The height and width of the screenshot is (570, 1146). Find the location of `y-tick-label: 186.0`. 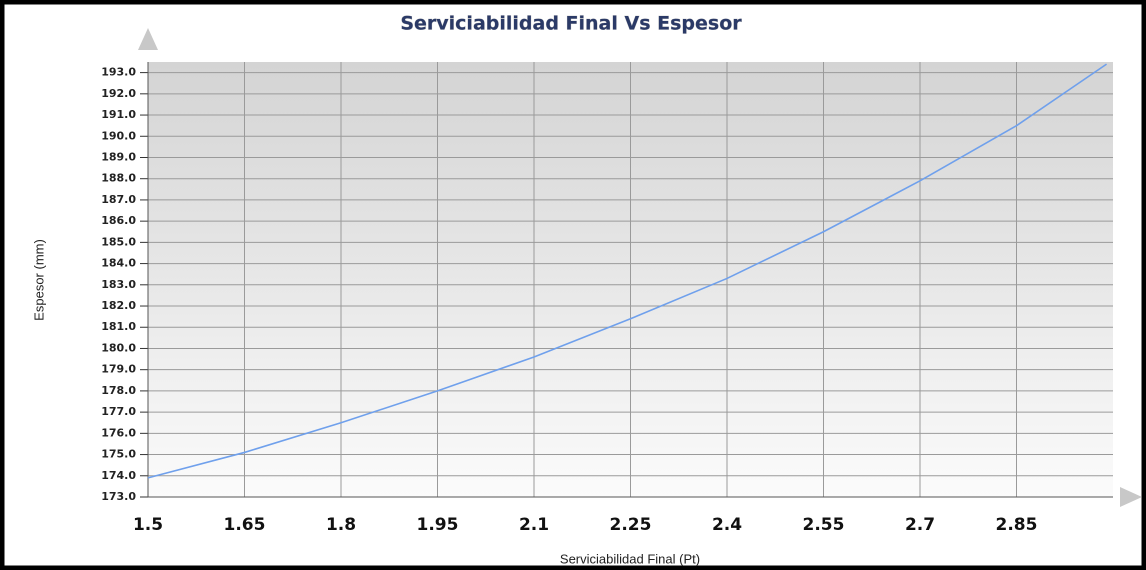

y-tick-label: 186.0 is located at coordinates (118, 220).